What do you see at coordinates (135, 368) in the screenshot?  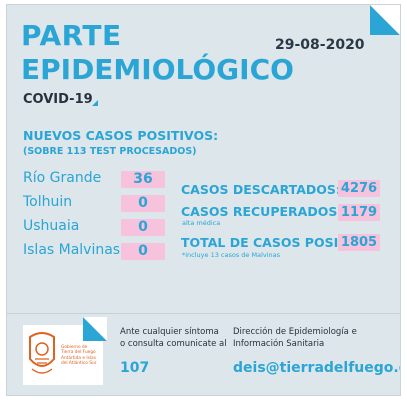 I see `phone-number: 107` at bounding box center [135, 368].